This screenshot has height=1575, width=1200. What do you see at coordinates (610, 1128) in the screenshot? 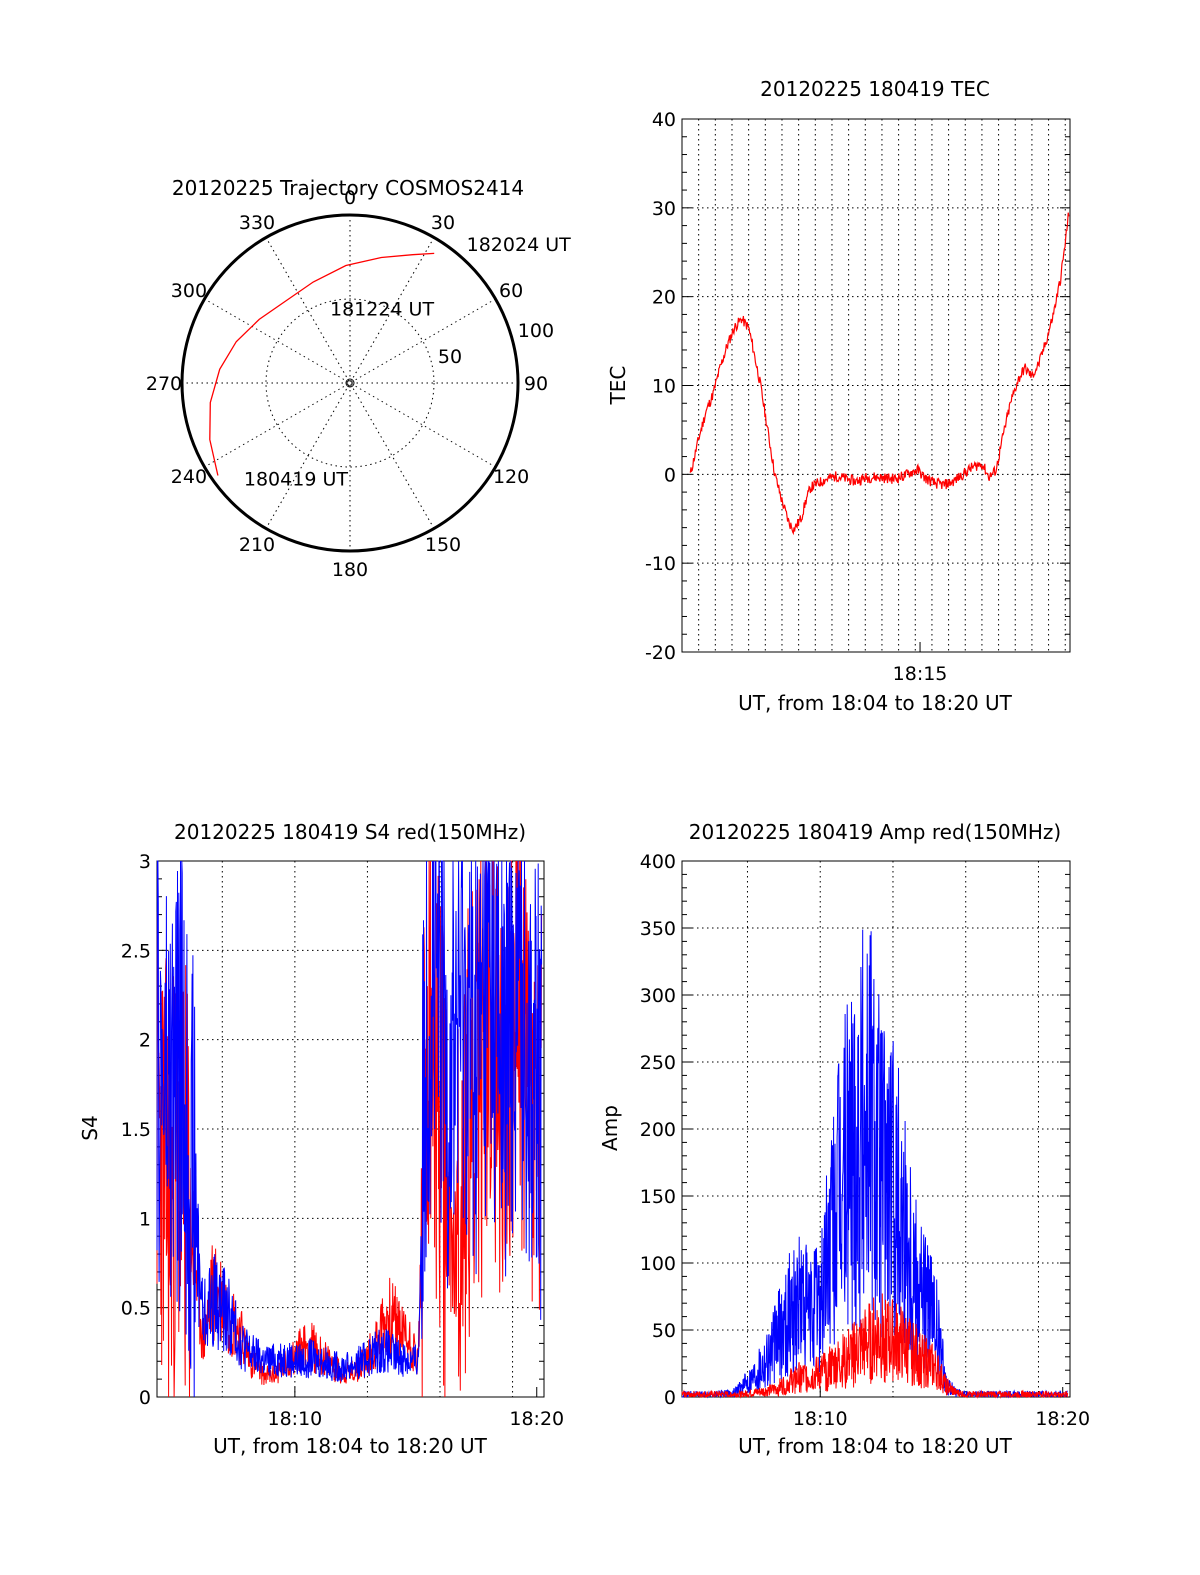
I see `amp-y-axis-label: Amp` at bounding box center [610, 1128].